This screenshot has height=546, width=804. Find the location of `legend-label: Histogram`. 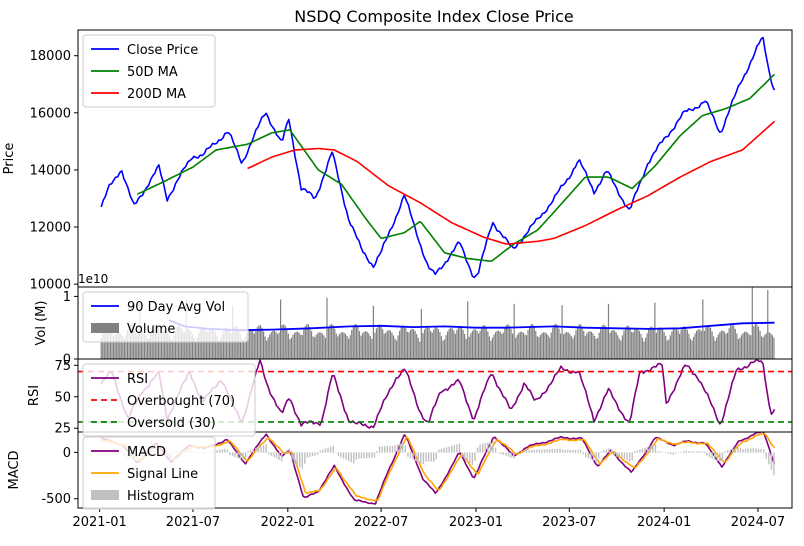

legend-label: Histogram is located at coordinates (160, 496).